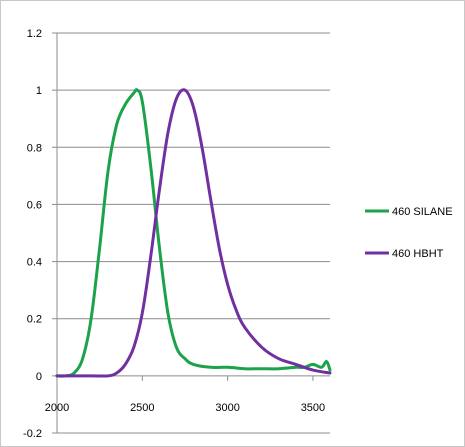 This screenshot has height=447, width=465. What do you see at coordinates (313, 408) in the screenshot?
I see `x-tick-label-3: 3500` at bounding box center [313, 408].